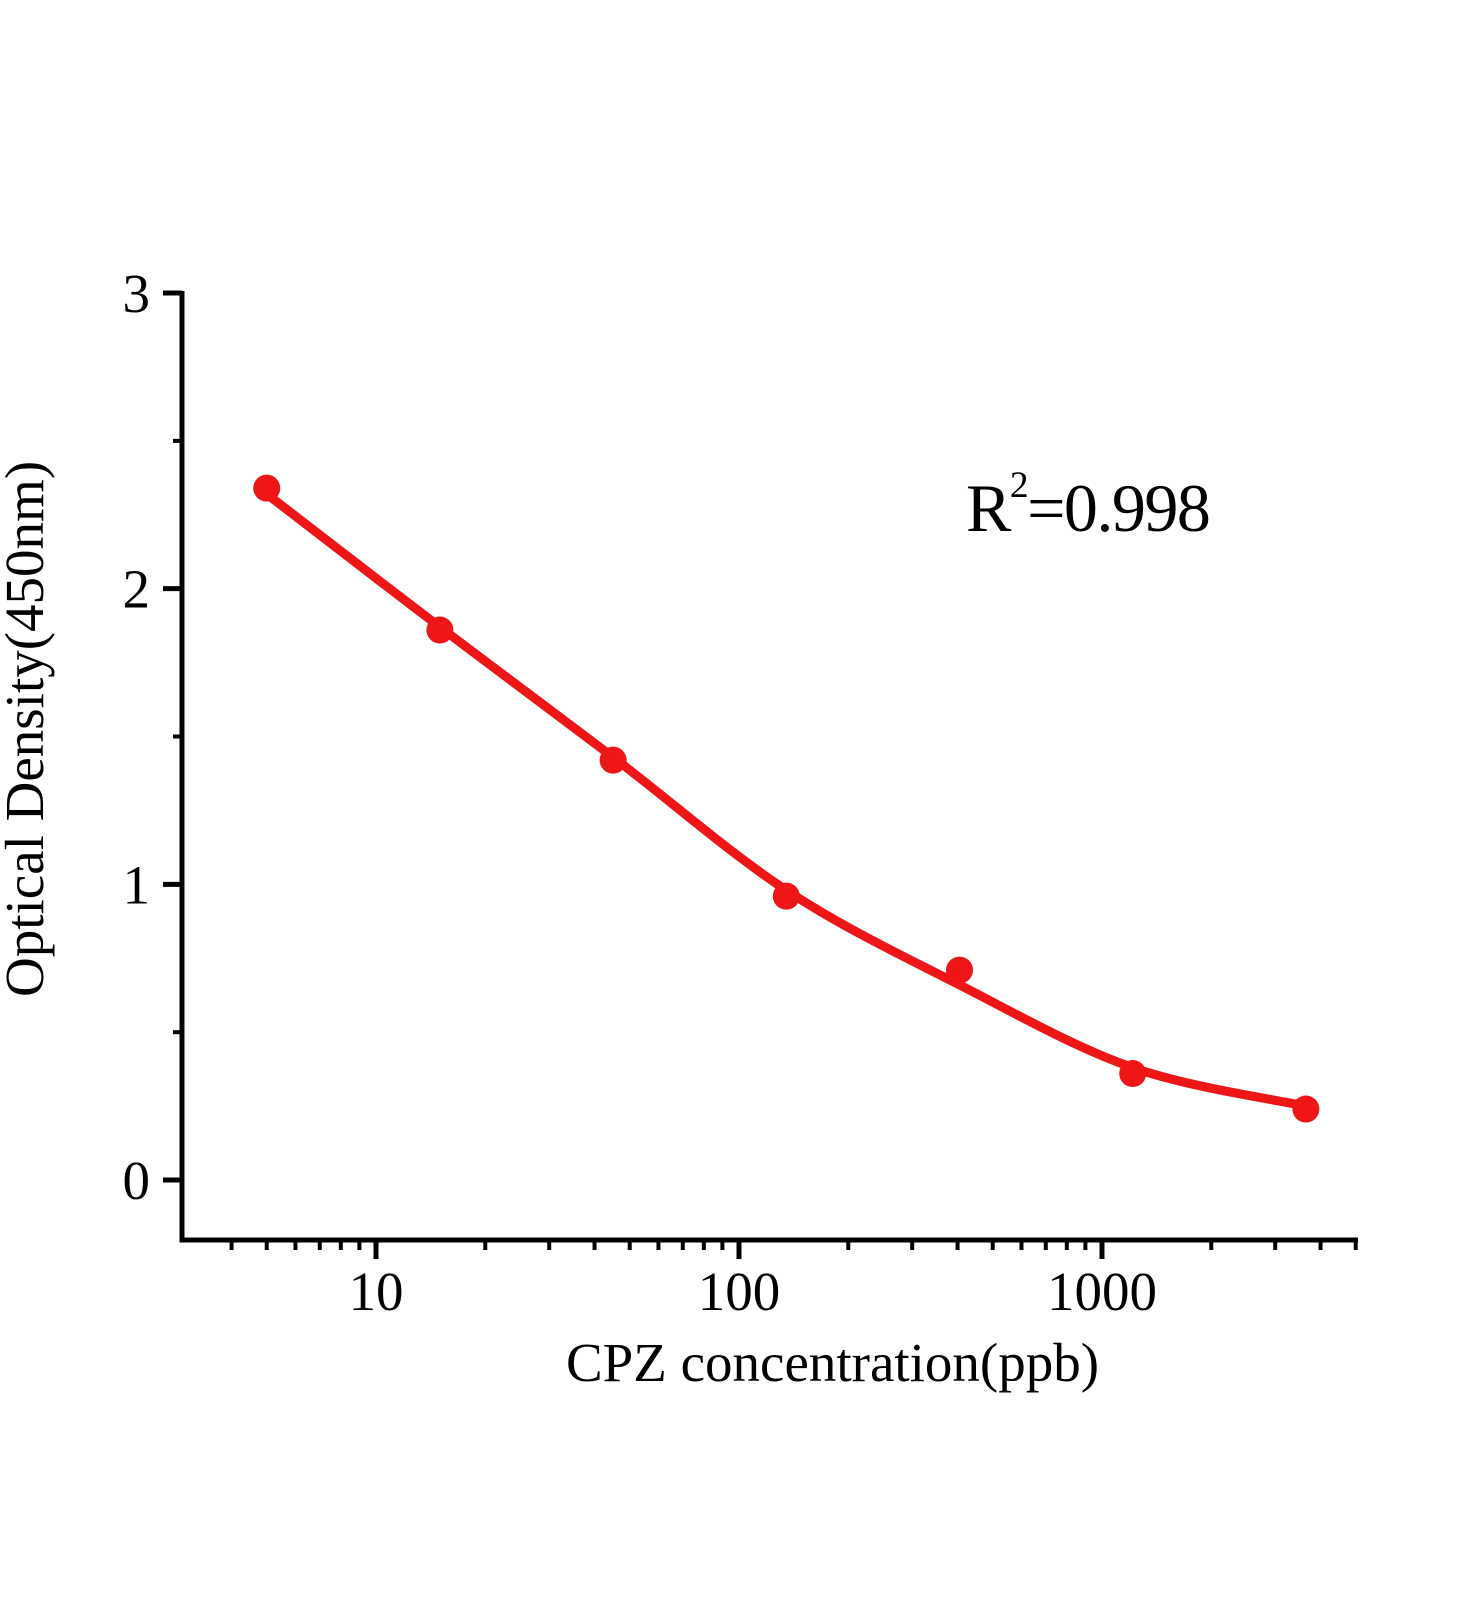 This screenshot has height=1600, width=1472. I want to click on r-squared-value: =0.998, so click(1119, 508).